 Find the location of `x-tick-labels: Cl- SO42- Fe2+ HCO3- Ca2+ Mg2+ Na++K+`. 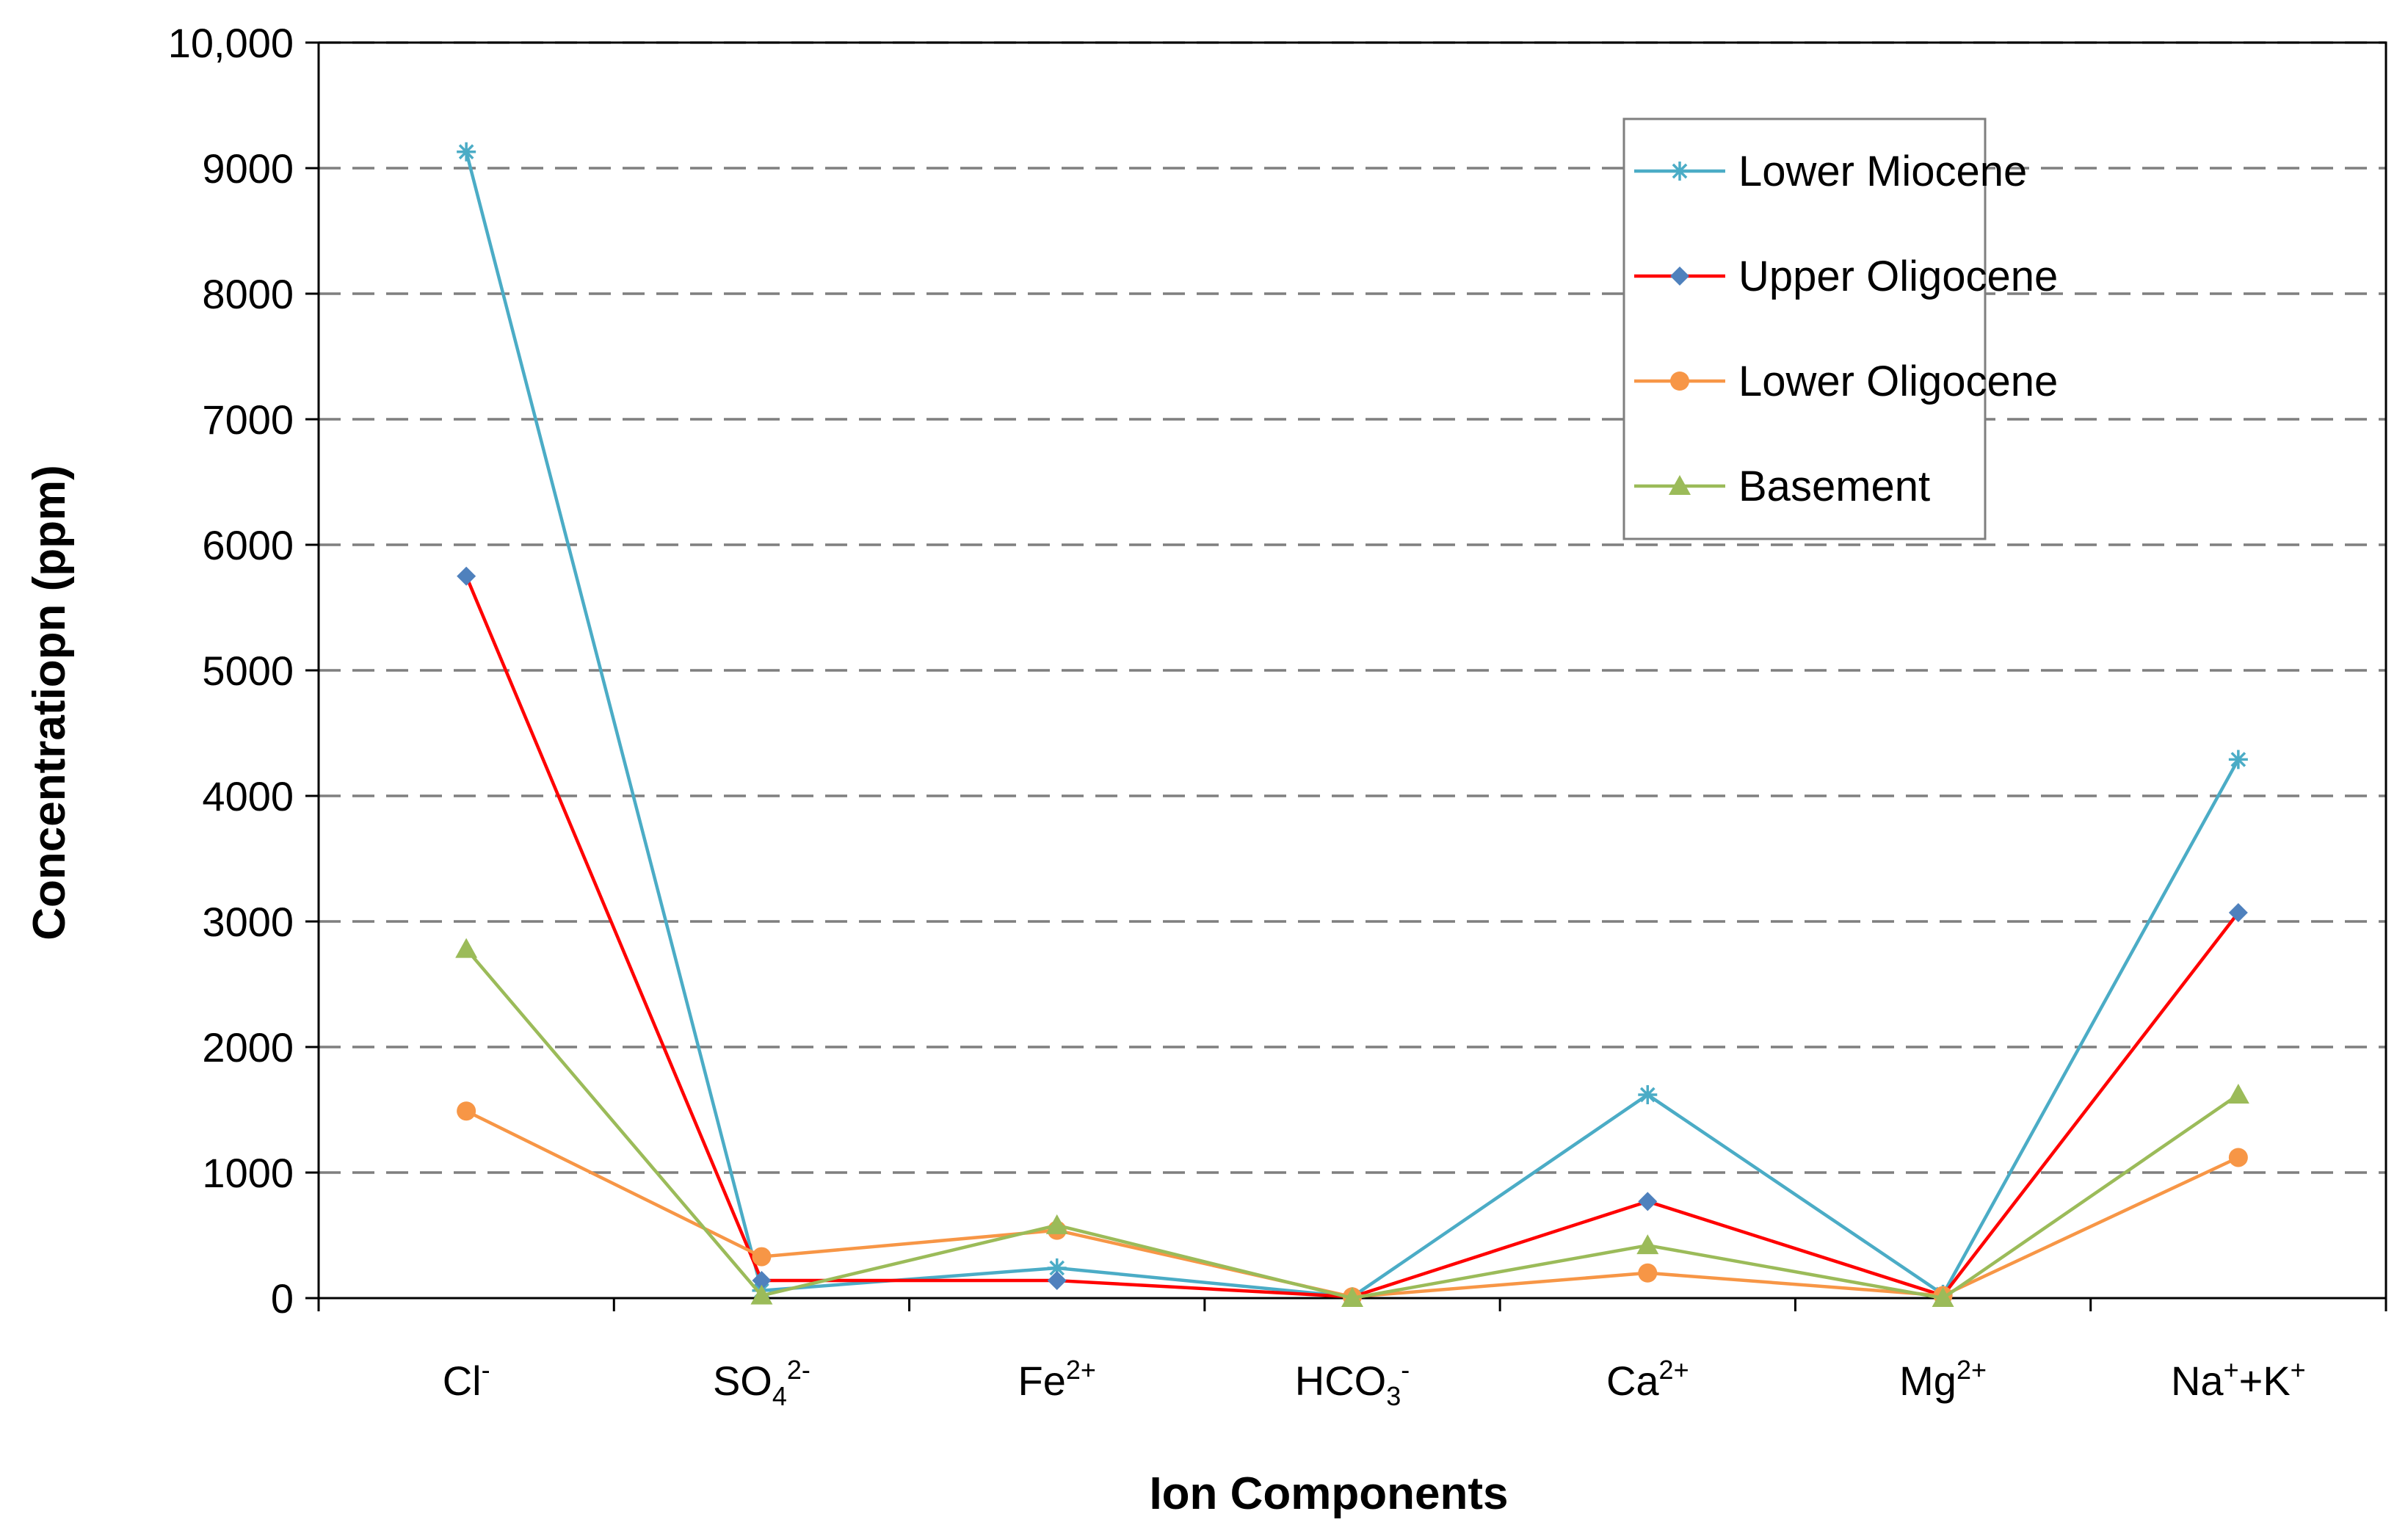

x-tick-labels: Cl- SO42- Fe2+ HCO3- Ca2+ Mg2+ Na++K+ is located at coordinates (1374, 1383).